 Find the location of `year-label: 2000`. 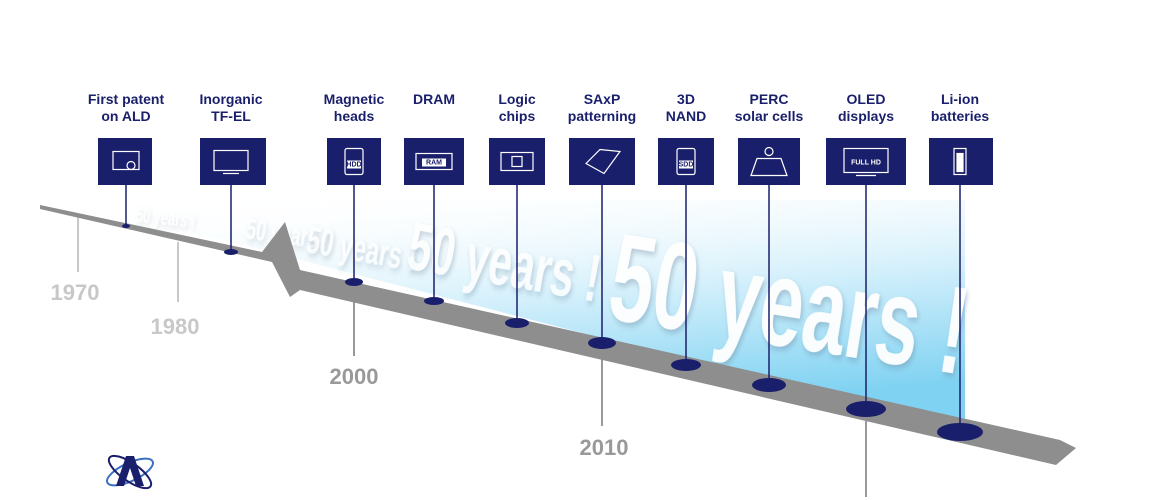

year-label: 2000 is located at coordinates (354, 376).